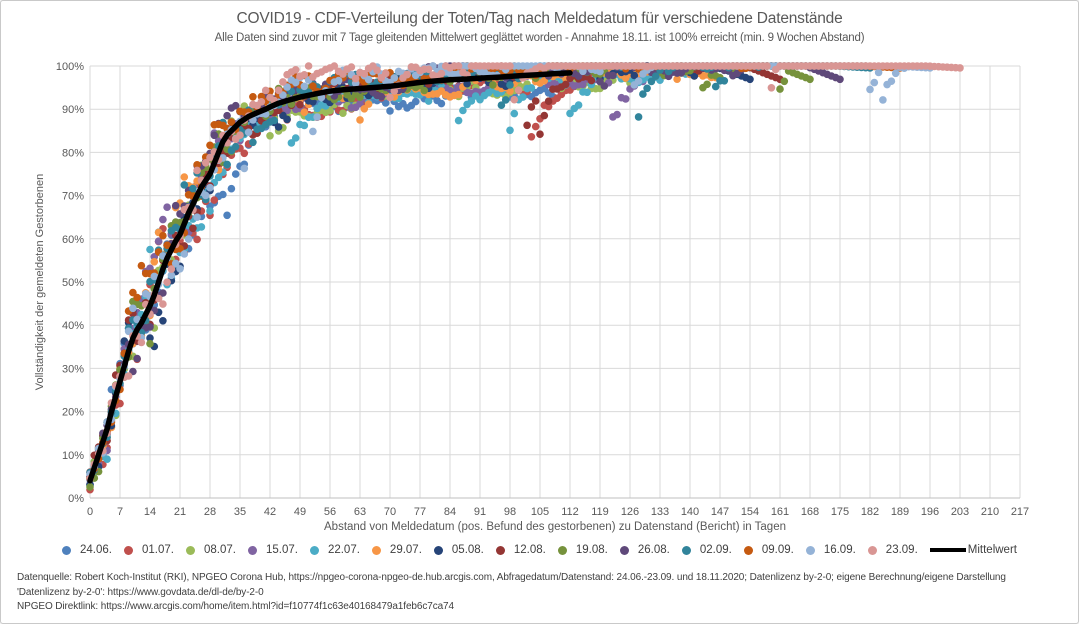 The height and width of the screenshot is (624, 1079). I want to click on y-axis-tick-labels: 0% 10% 20% 30% 40% 50% 60% 70% 80% 90% 100%, so click(70, 283).